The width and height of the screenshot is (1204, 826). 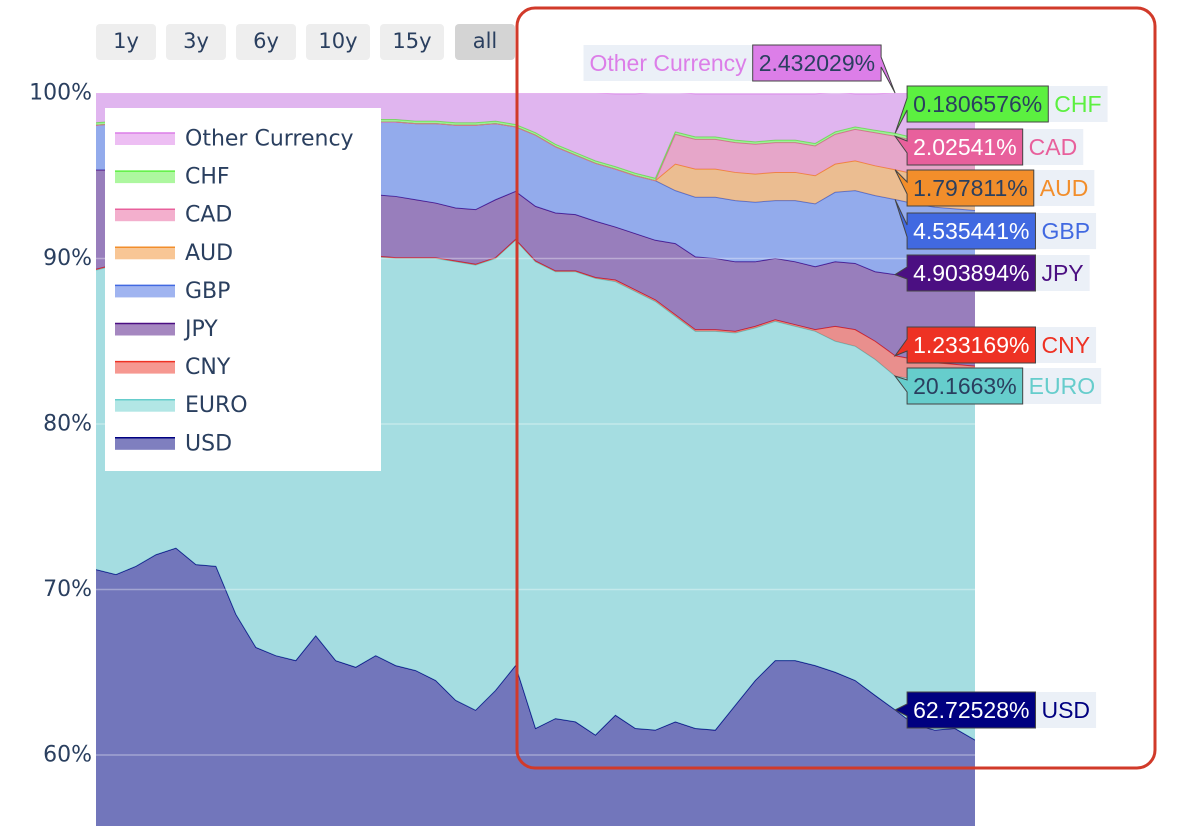 I want to click on legend-entry: AUD, so click(x=174, y=253).